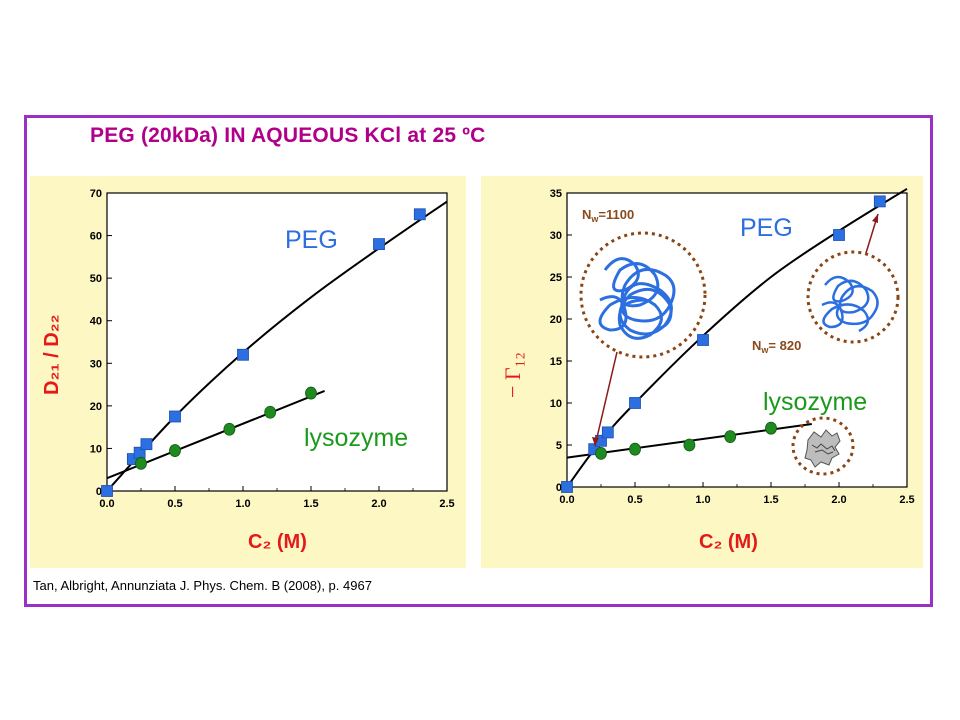  I want to click on left-x-tick-label: 2.5, so click(446, 504).